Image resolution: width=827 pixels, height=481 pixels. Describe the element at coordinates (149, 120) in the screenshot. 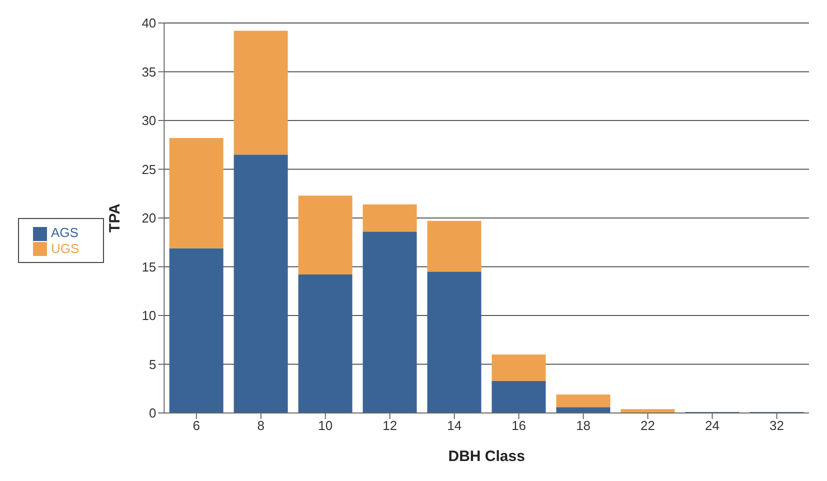

I see `y-tick-label: 30` at that location.